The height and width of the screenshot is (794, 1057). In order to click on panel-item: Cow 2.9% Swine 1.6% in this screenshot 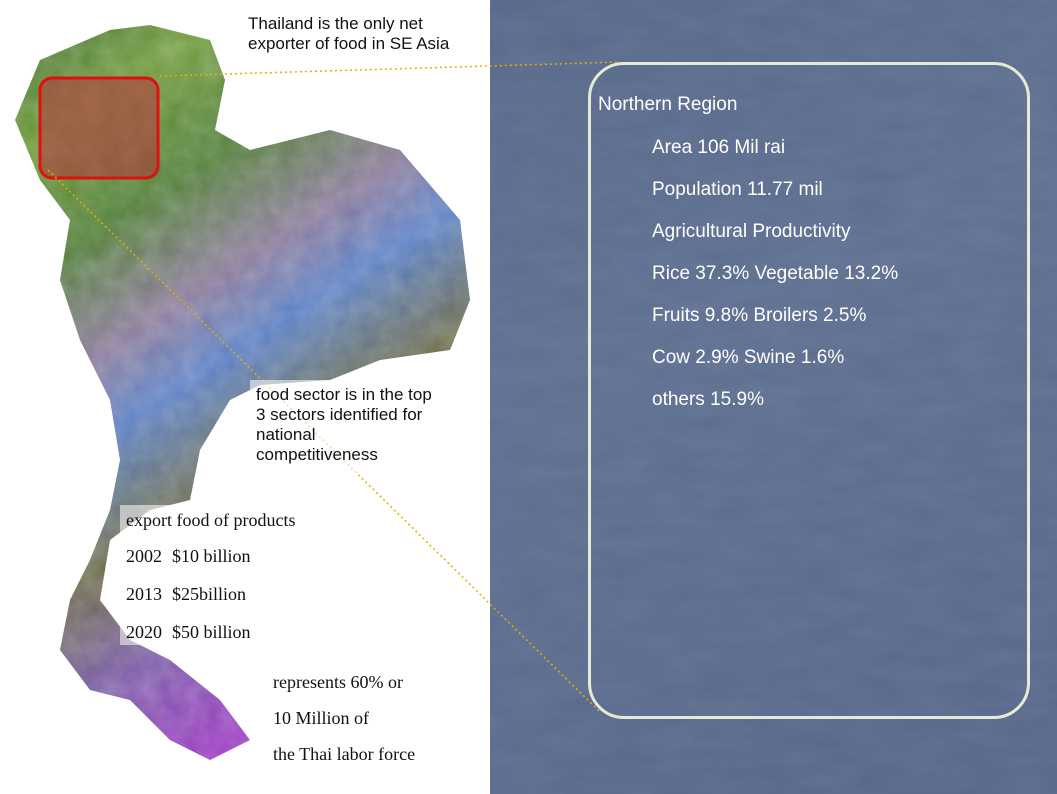, I will do `click(748, 357)`.